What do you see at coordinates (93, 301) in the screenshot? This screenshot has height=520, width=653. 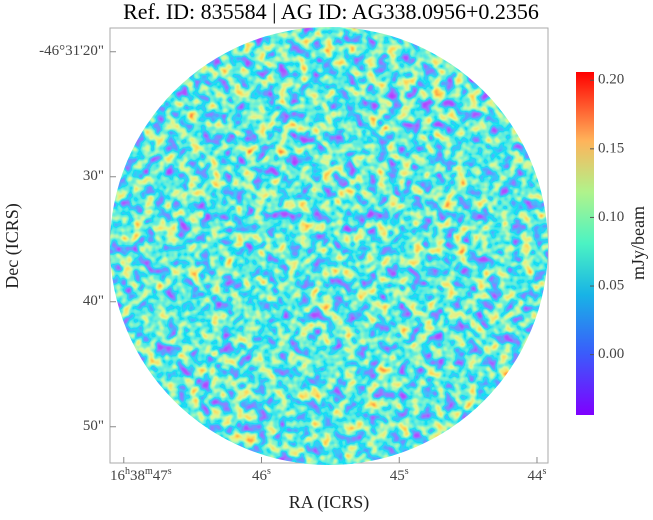 I see `y-tick-label: 40"` at bounding box center [93, 301].